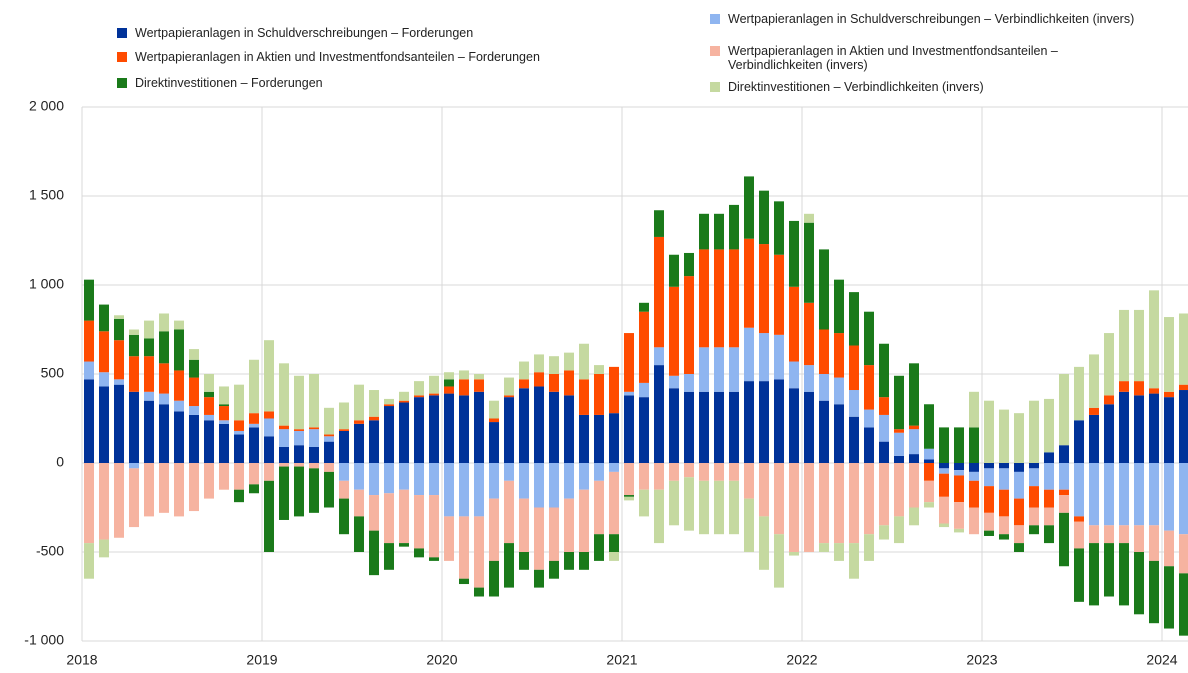 The image size is (1188, 673). What do you see at coordinates (46, 195) in the screenshot?
I see `y-tick-label: 1 500` at bounding box center [46, 195].